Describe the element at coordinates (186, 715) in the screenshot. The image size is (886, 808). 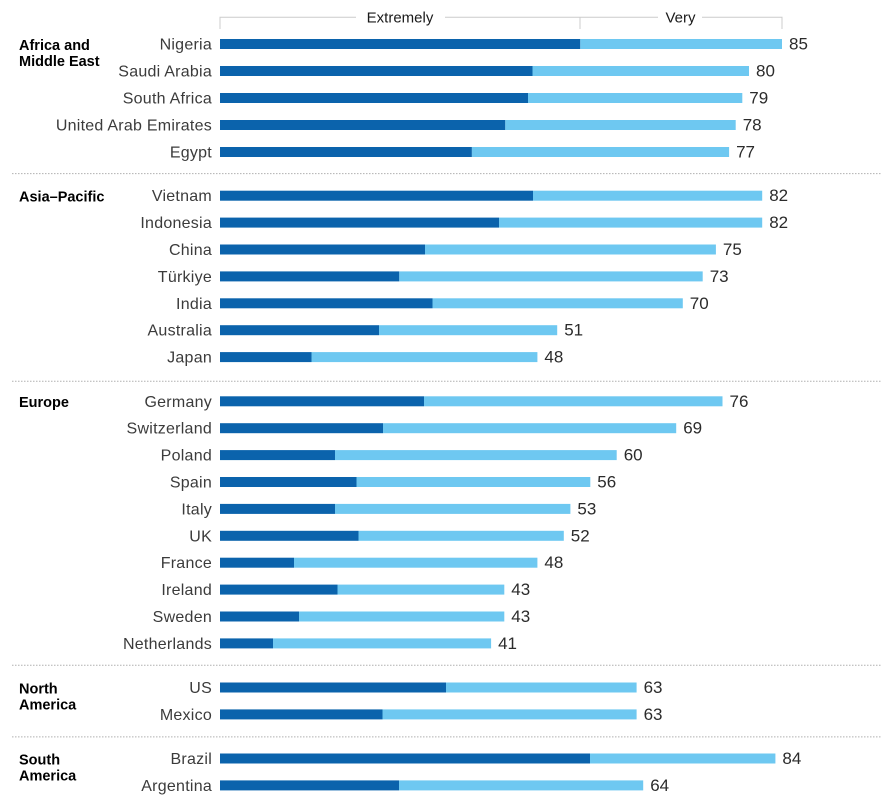
I see `svg-text: Mexico` at that location.